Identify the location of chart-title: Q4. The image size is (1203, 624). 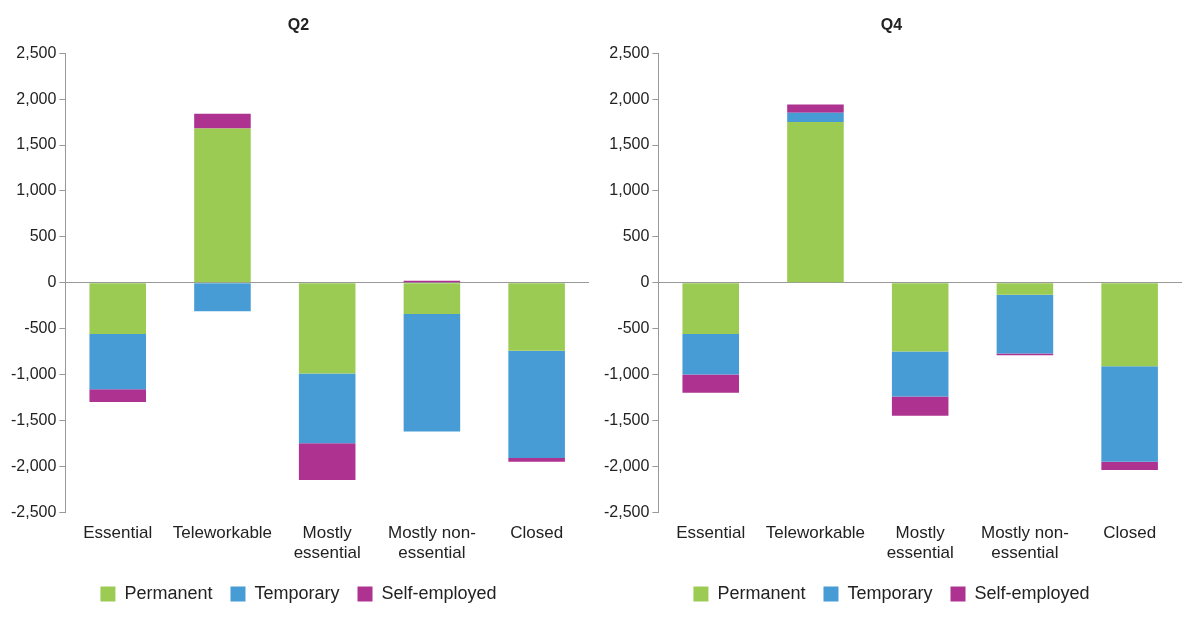
(891, 25).